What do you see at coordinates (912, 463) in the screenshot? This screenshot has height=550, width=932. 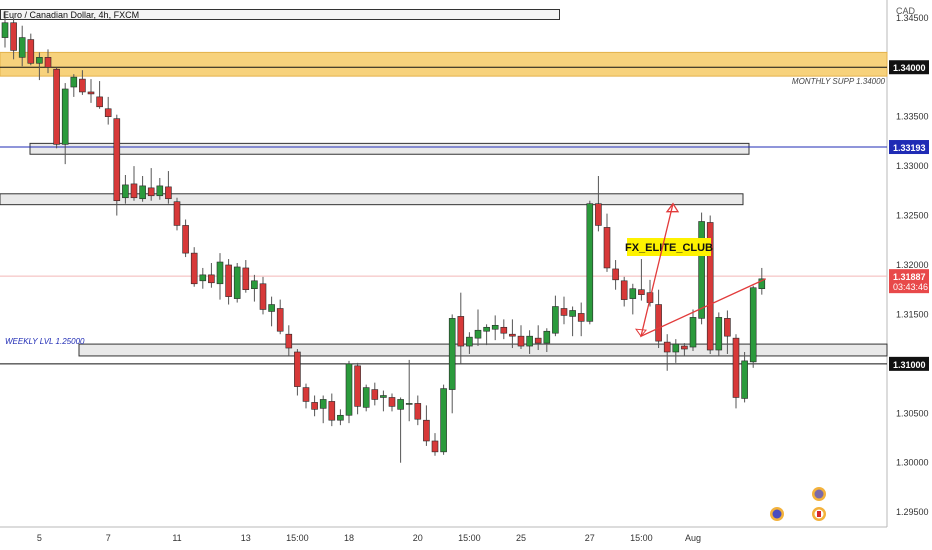 I see `y-tick-label: 1.30000` at bounding box center [912, 463].